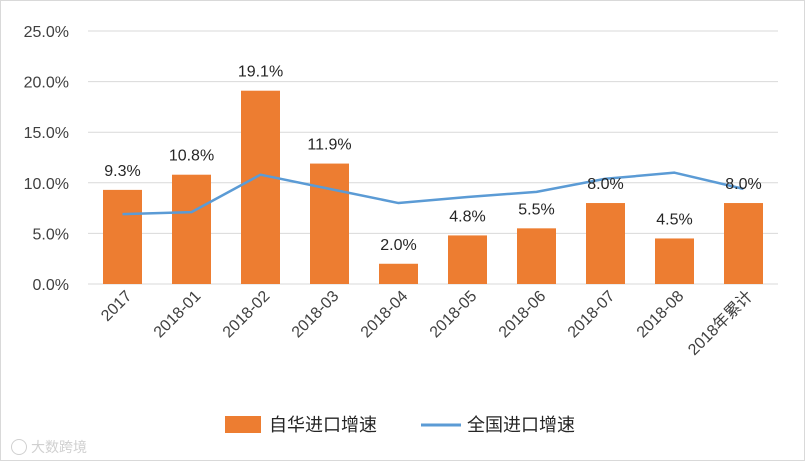 The height and width of the screenshot is (461, 805). Describe the element at coordinates (51, 234) in the screenshot. I see `y-tick-label: 5.0%` at that location.